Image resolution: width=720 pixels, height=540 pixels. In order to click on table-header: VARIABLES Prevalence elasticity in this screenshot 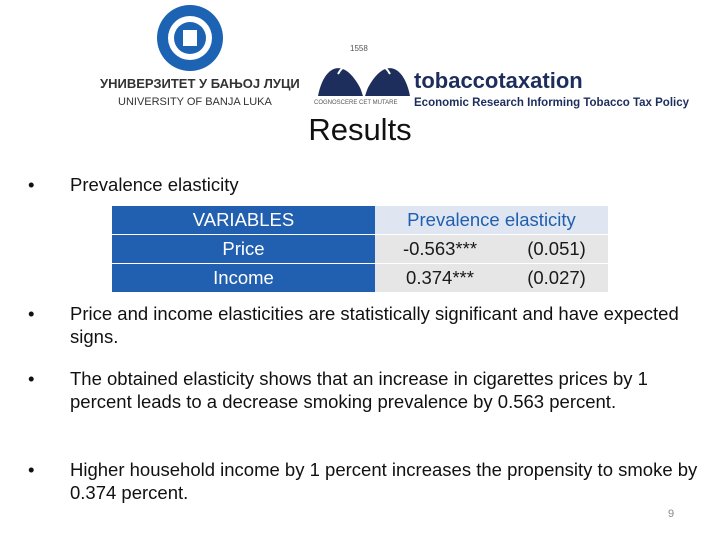, I will do `click(360, 220)`.